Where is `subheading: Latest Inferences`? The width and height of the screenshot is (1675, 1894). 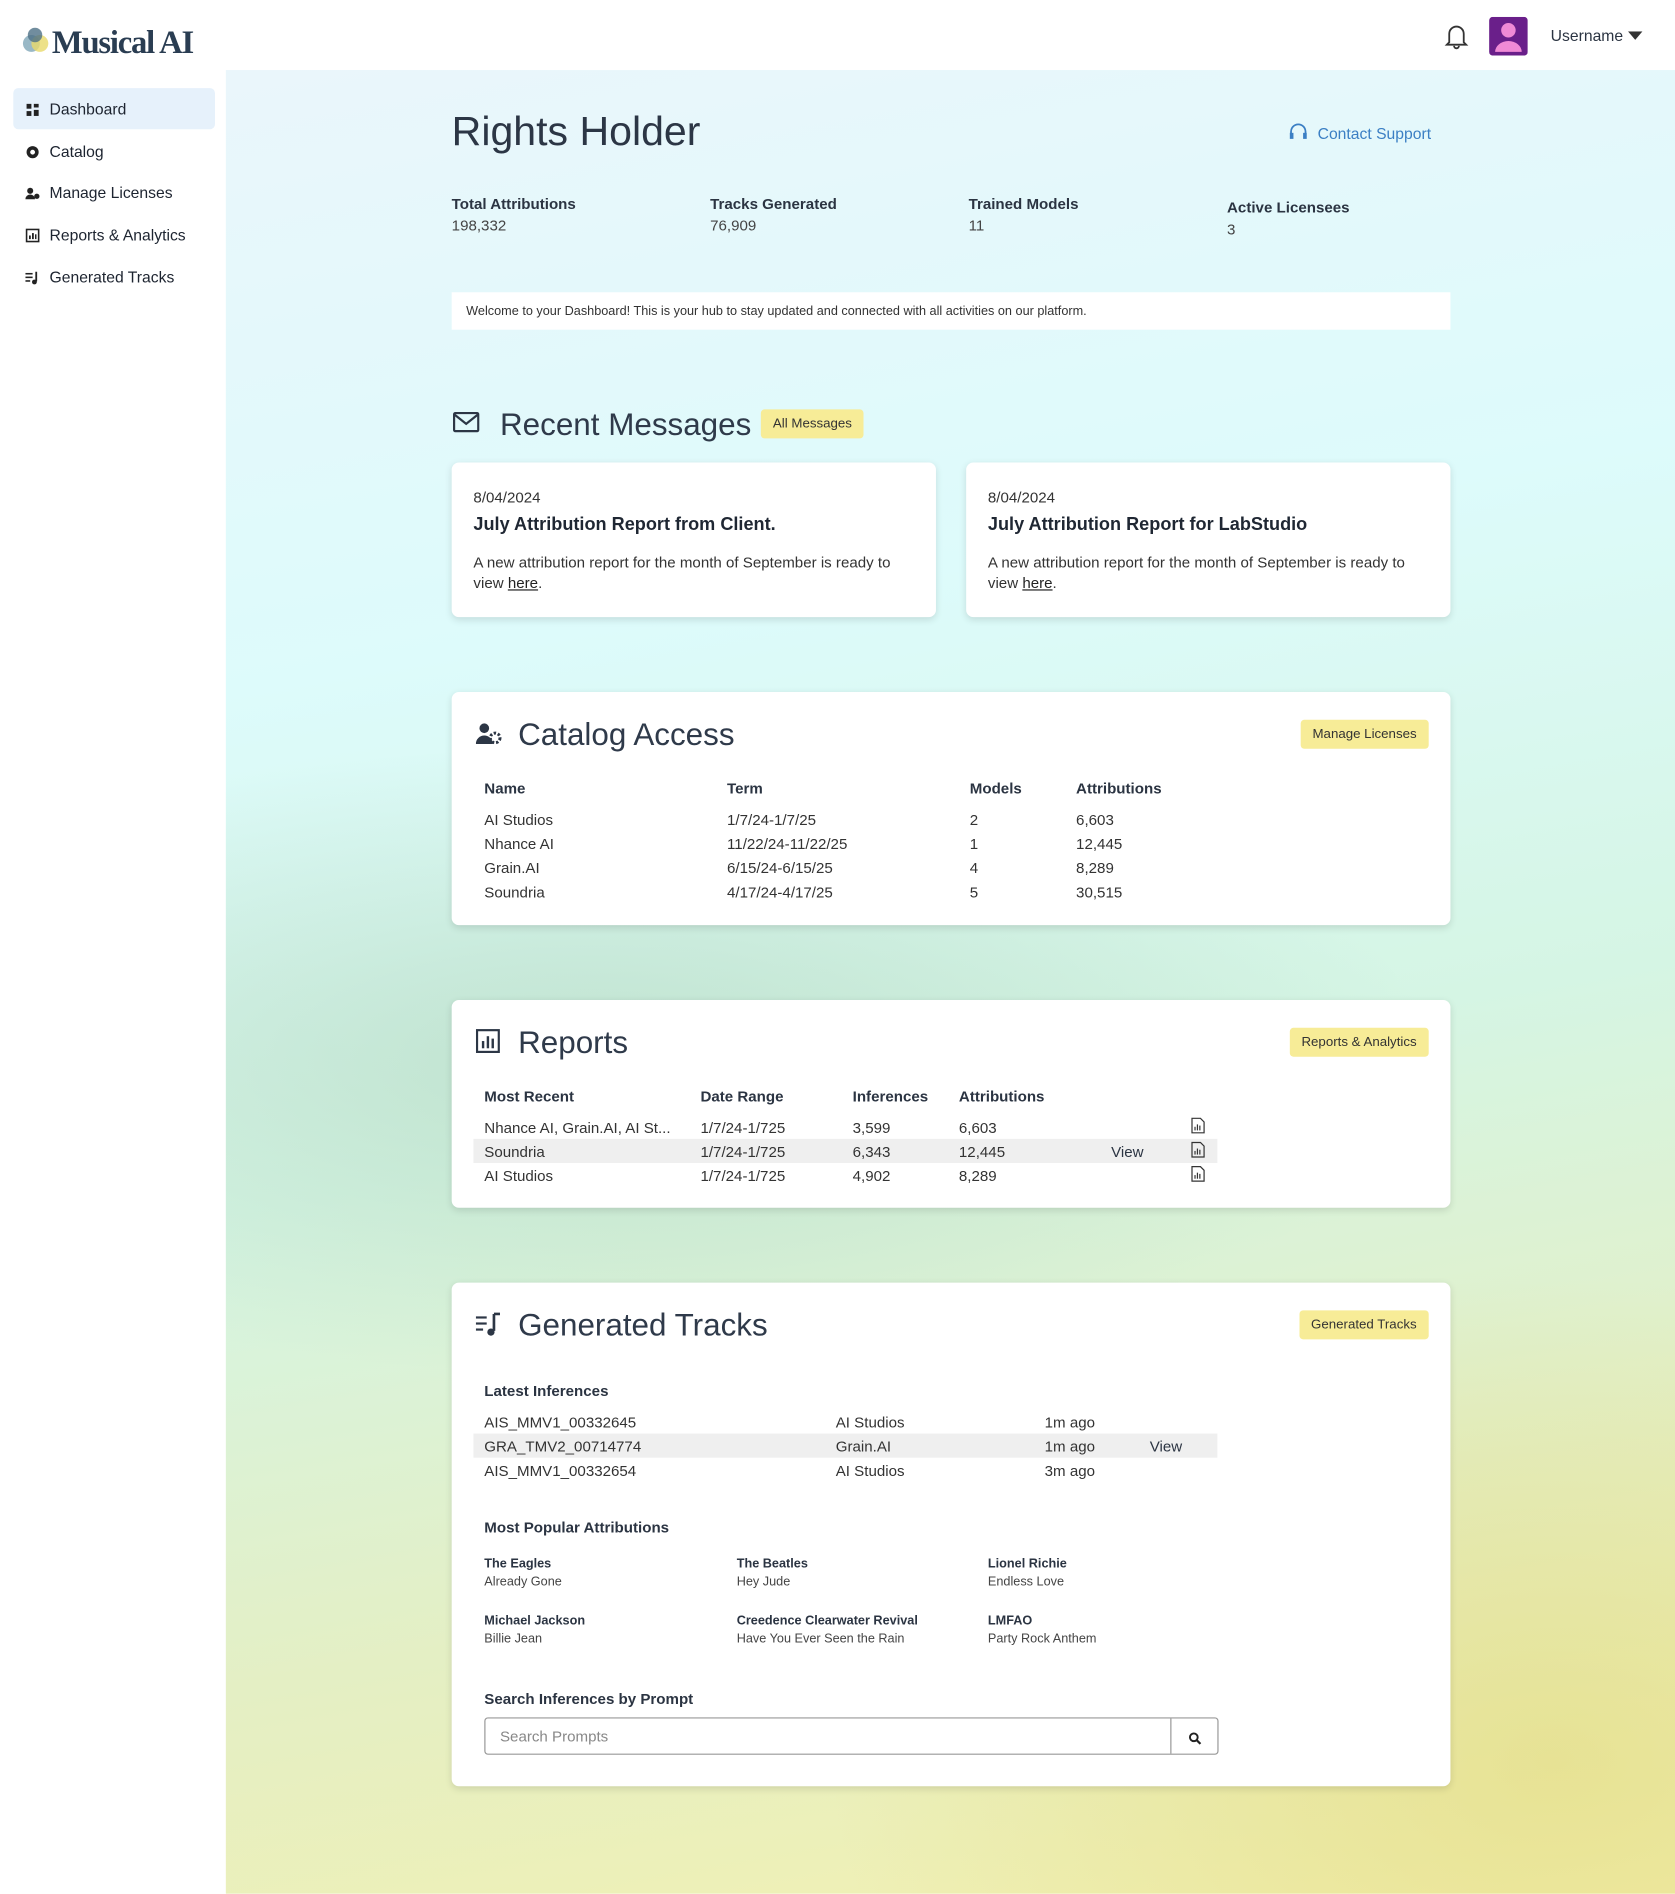
subheading: Latest Inferences is located at coordinates (546, 1391).